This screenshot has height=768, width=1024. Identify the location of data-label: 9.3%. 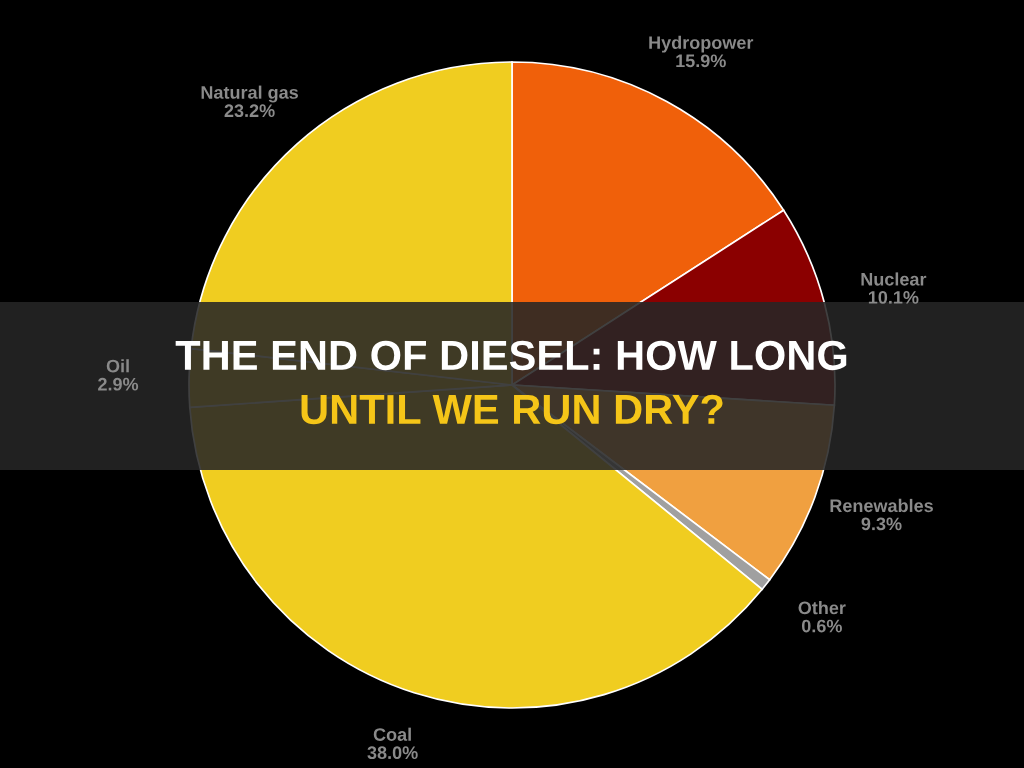
(881, 524).